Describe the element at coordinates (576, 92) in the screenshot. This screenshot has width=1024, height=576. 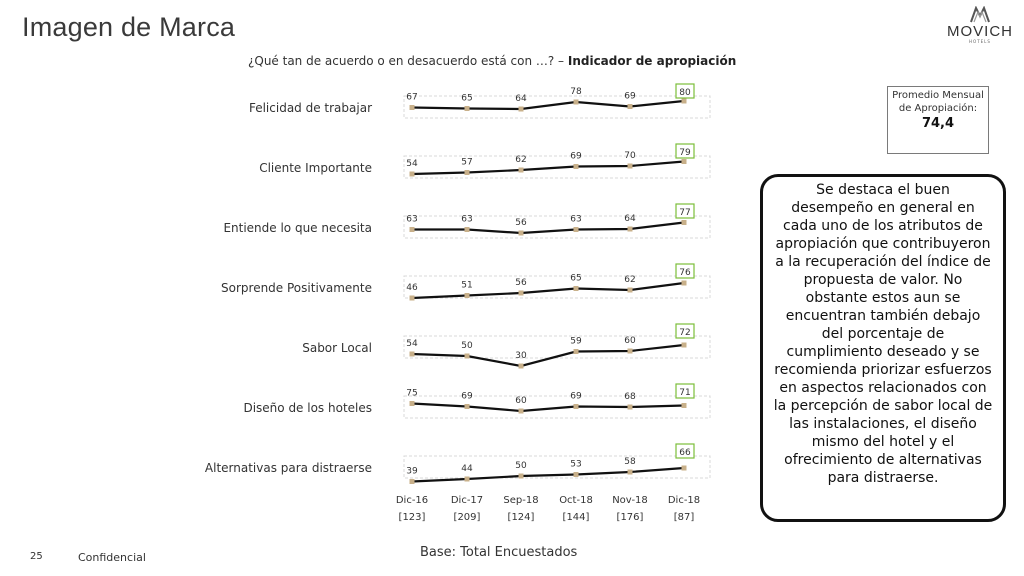
I see `data-label: 78` at that location.